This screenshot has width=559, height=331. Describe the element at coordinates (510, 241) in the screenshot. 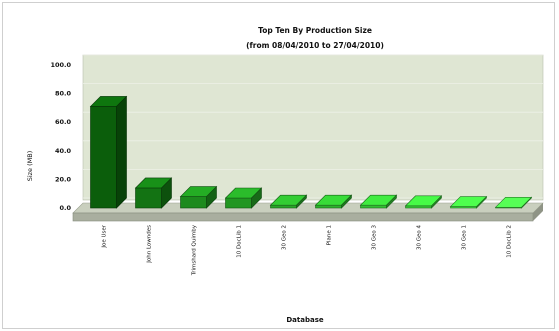

I see `x-tick-label: 10 DocLib 2` at that location.